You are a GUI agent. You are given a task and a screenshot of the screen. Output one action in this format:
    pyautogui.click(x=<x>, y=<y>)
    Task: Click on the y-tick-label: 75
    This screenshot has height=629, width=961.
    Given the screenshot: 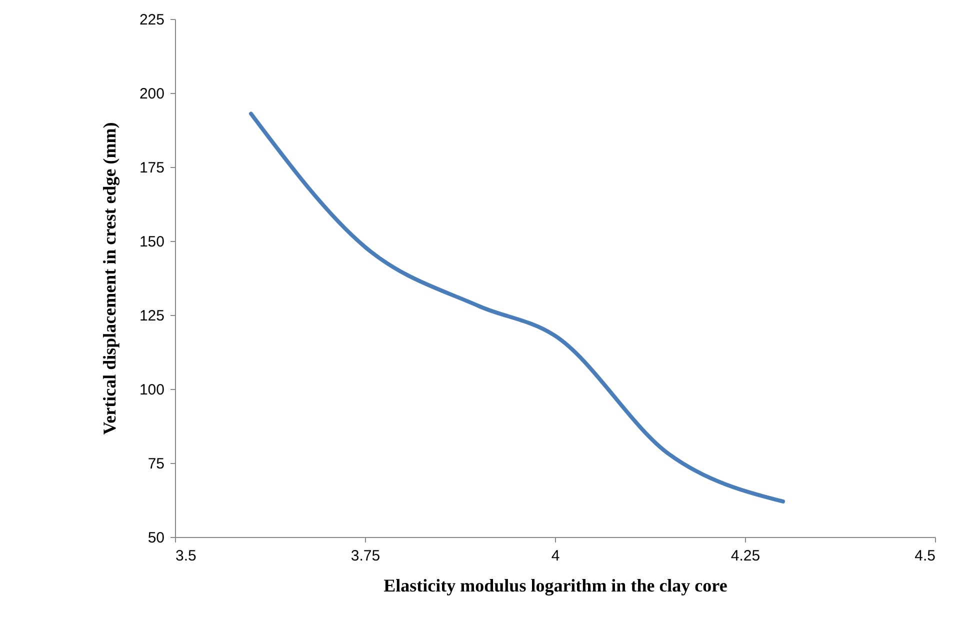 What is the action you would take?
    pyautogui.click(x=156, y=464)
    